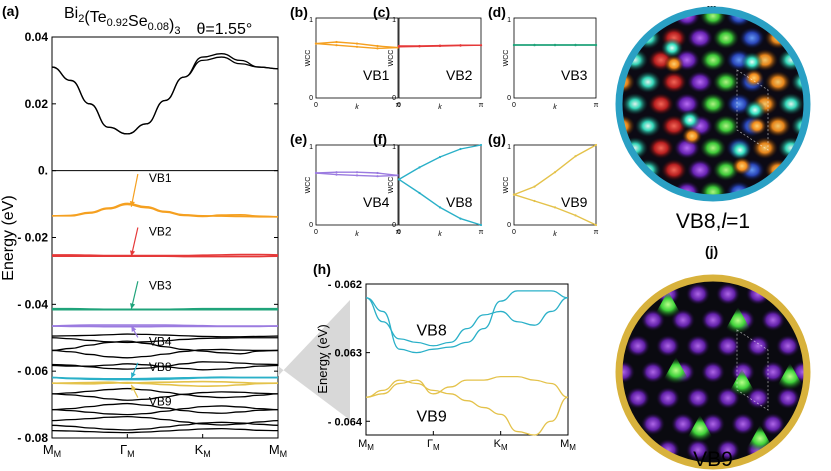  Describe the element at coordinates (43, 171) in the screenshot. I see `y-tick-label-a: 0.` at that location.